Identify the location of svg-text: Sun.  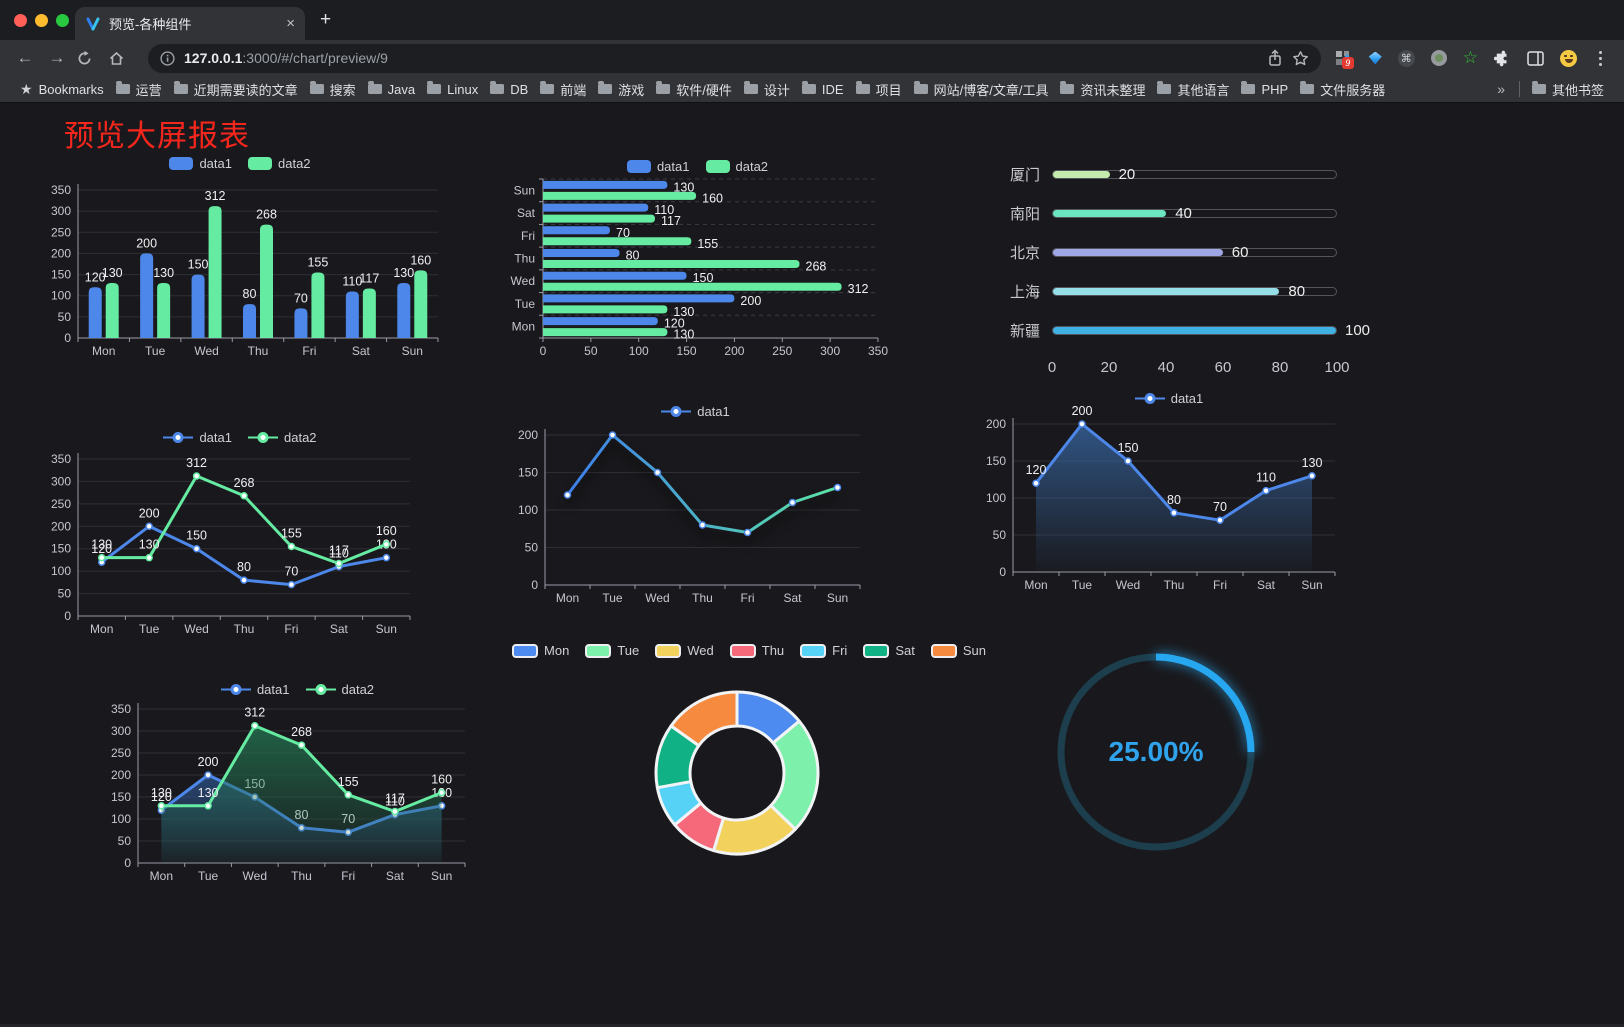
(412, 351).